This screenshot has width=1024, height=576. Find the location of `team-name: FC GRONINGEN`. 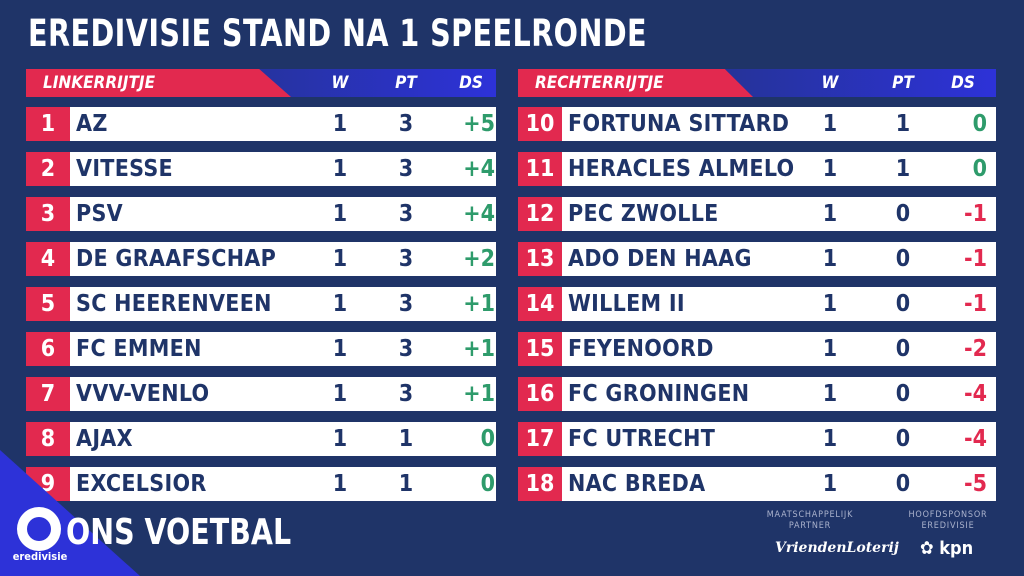

team-name: FC GRONINGEN is located at coordinates (659, 394).